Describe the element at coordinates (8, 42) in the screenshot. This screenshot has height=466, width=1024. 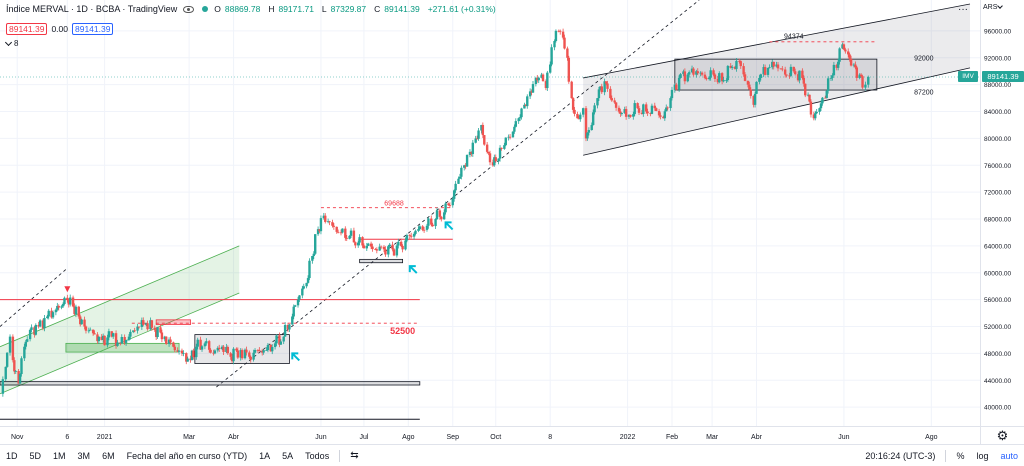
I see `chevron-down-icon` at that location.